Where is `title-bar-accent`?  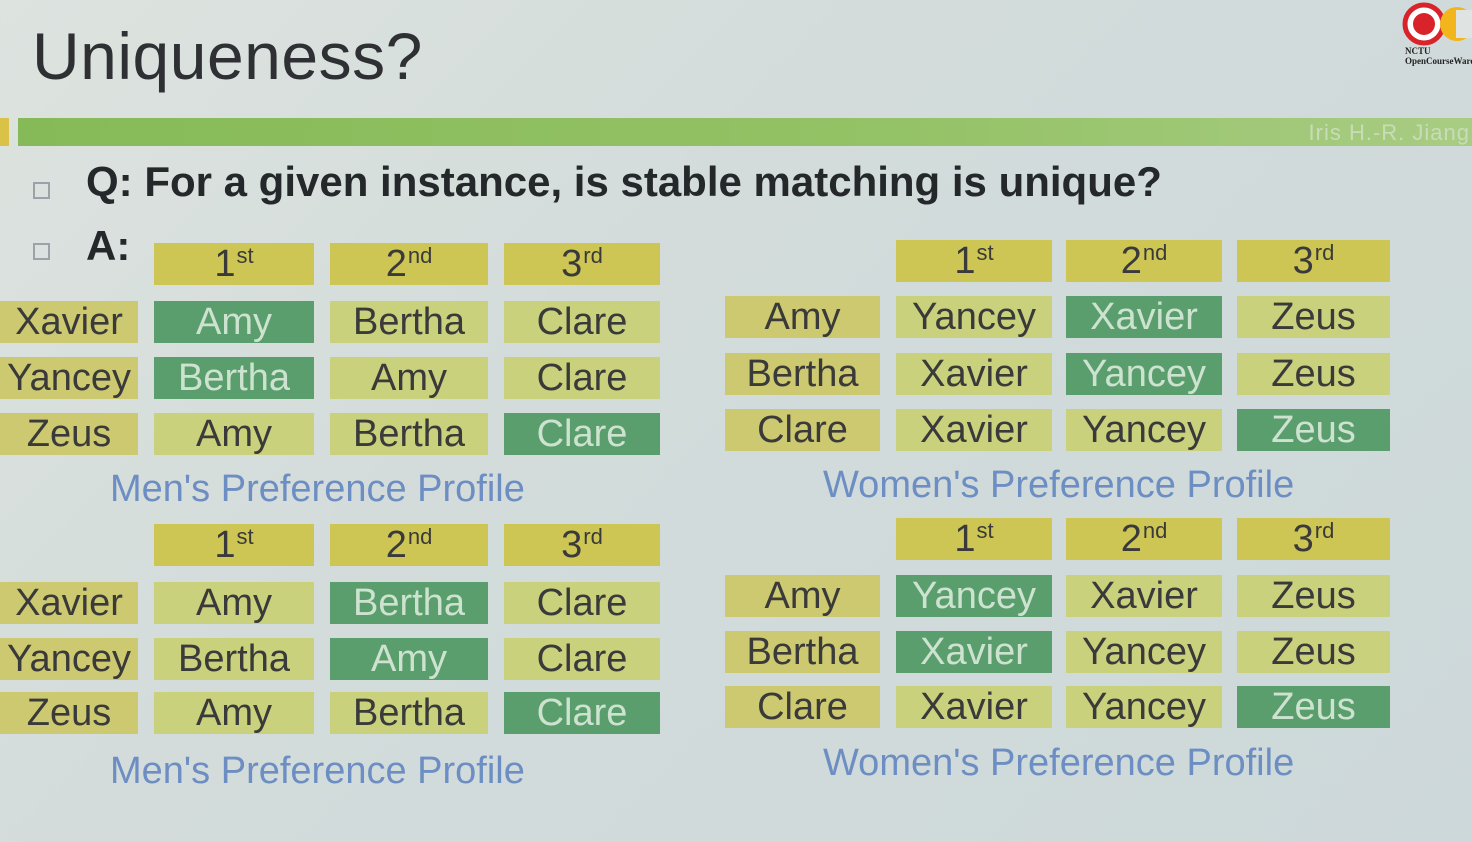 title-bar-accent is located at coordinates (4, 132).